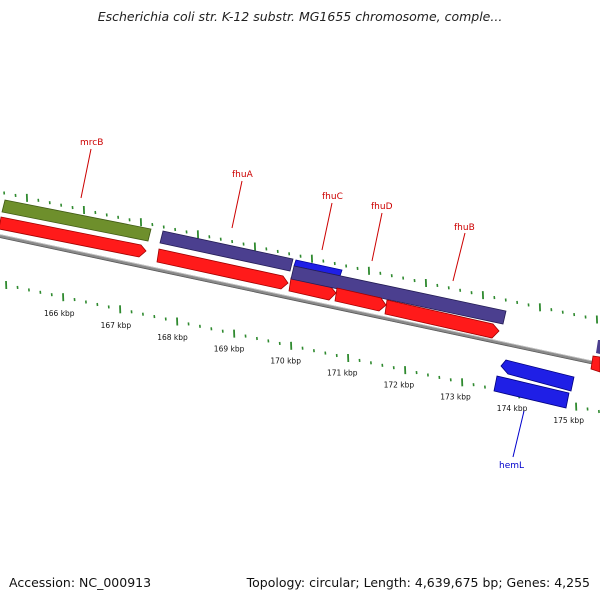 The width and height of the screenshot is (600, 600). What do you see at coordinates (172, 337) in the screenshot?
I see `scale-tick-label: 168 kbp` at bounding box center [172, 337].